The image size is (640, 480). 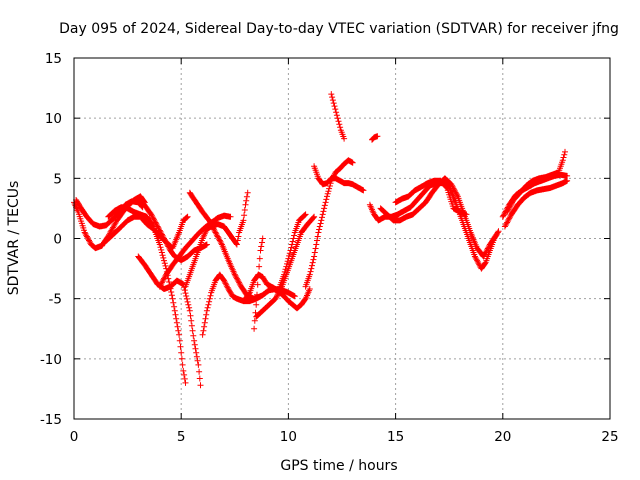 I want to click on x-tick-label: 25, so click(x=609, y=437).